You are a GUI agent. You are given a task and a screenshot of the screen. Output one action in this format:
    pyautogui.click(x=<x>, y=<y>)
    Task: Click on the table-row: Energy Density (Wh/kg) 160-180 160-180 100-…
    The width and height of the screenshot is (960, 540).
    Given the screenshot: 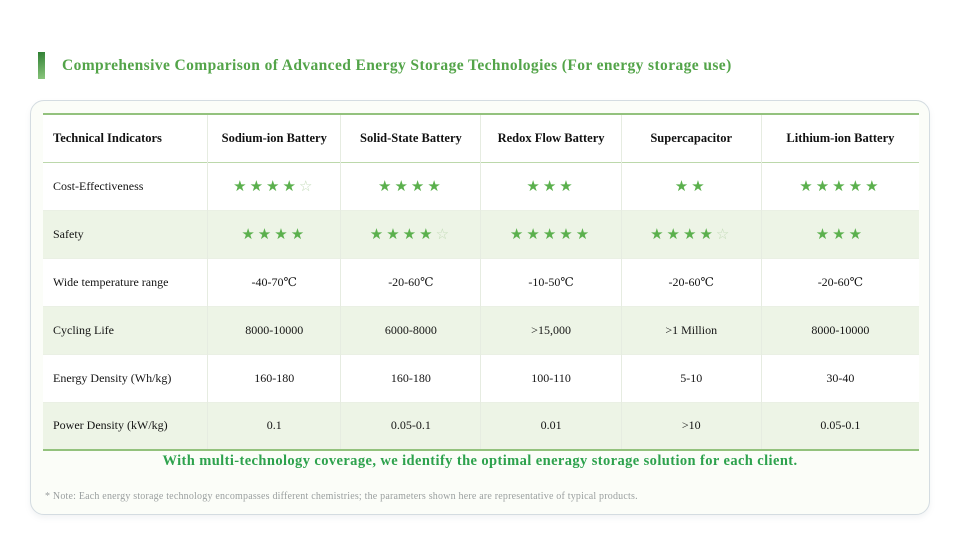 What is the action you would take?
    pyautogui.click(x=481, y=378)
    